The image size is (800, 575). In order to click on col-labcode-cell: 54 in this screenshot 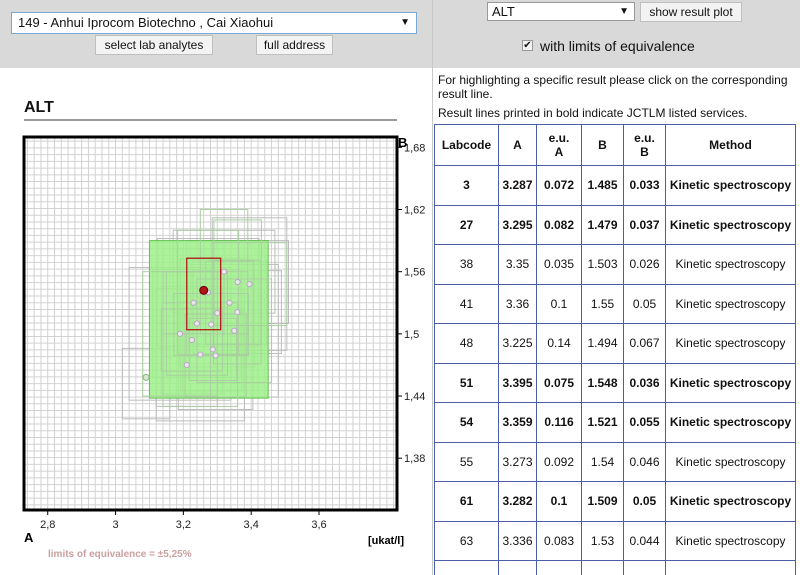, I will do `click(466, 422)`.